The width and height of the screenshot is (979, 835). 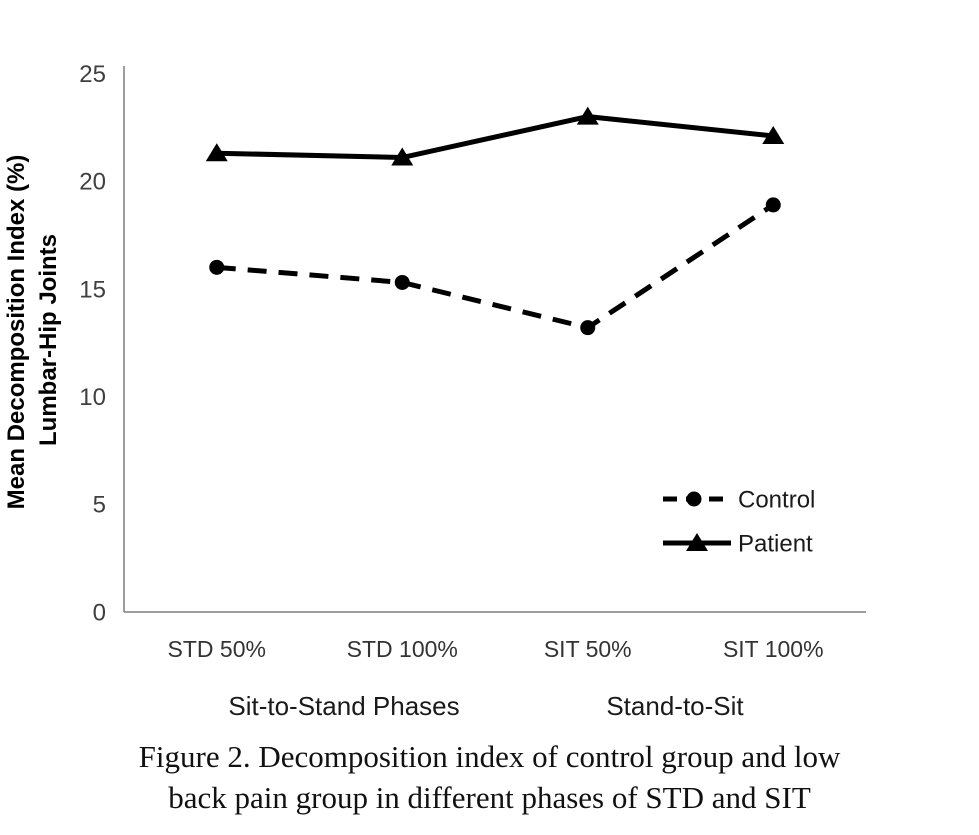 I want to click on series-line-control, so click(x=495, y=266).